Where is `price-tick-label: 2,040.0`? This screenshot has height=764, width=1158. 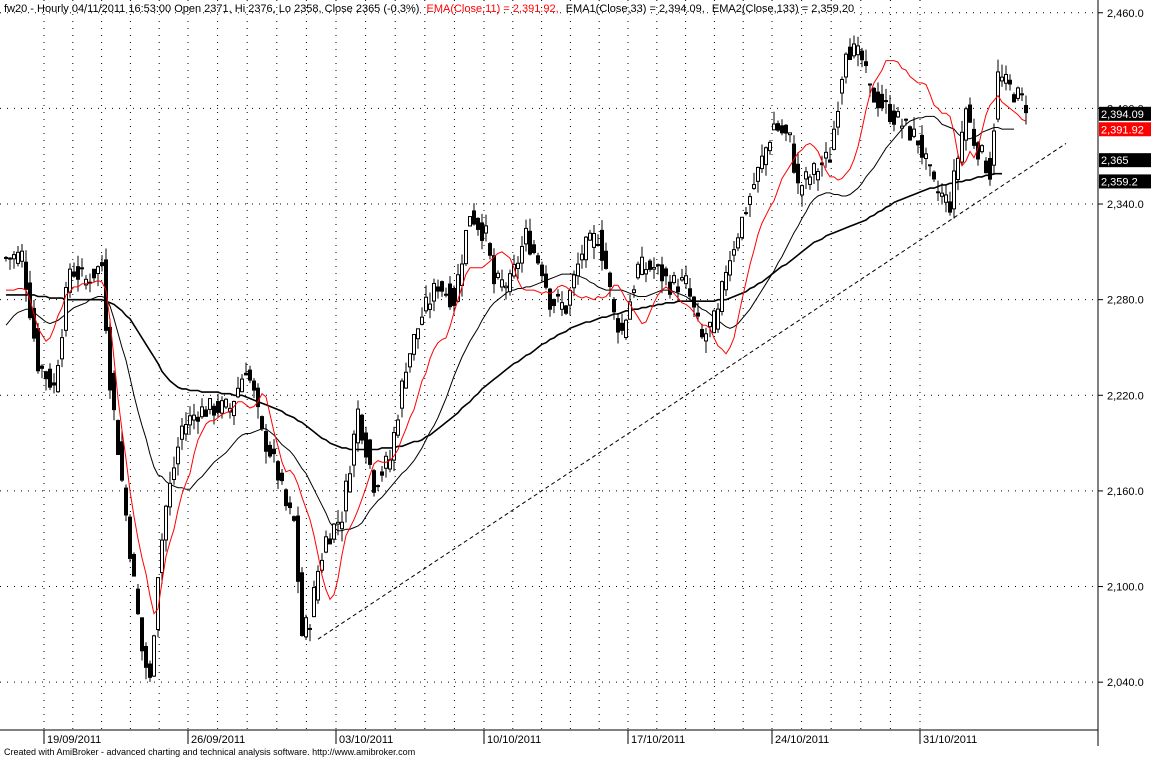
price-tick-label: 2,040.0 is located at coordinates (1125, 683).